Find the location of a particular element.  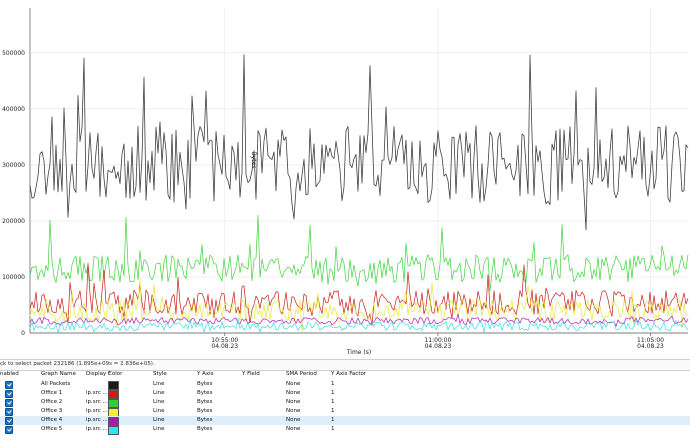

y-tick-label: 100000 is located at coordinates (13, 277).